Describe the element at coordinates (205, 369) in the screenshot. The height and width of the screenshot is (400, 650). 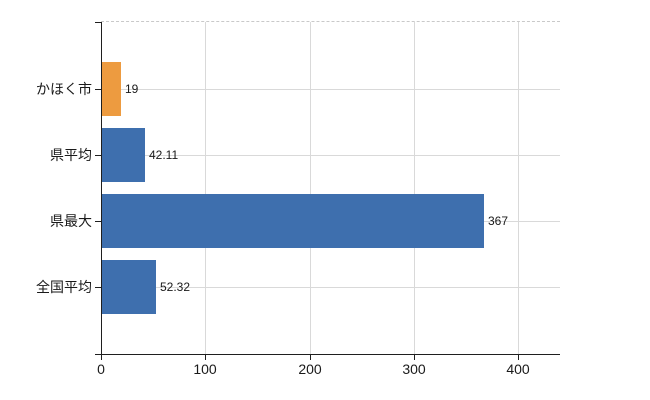
I see `x-tick-label: 100` at that location.